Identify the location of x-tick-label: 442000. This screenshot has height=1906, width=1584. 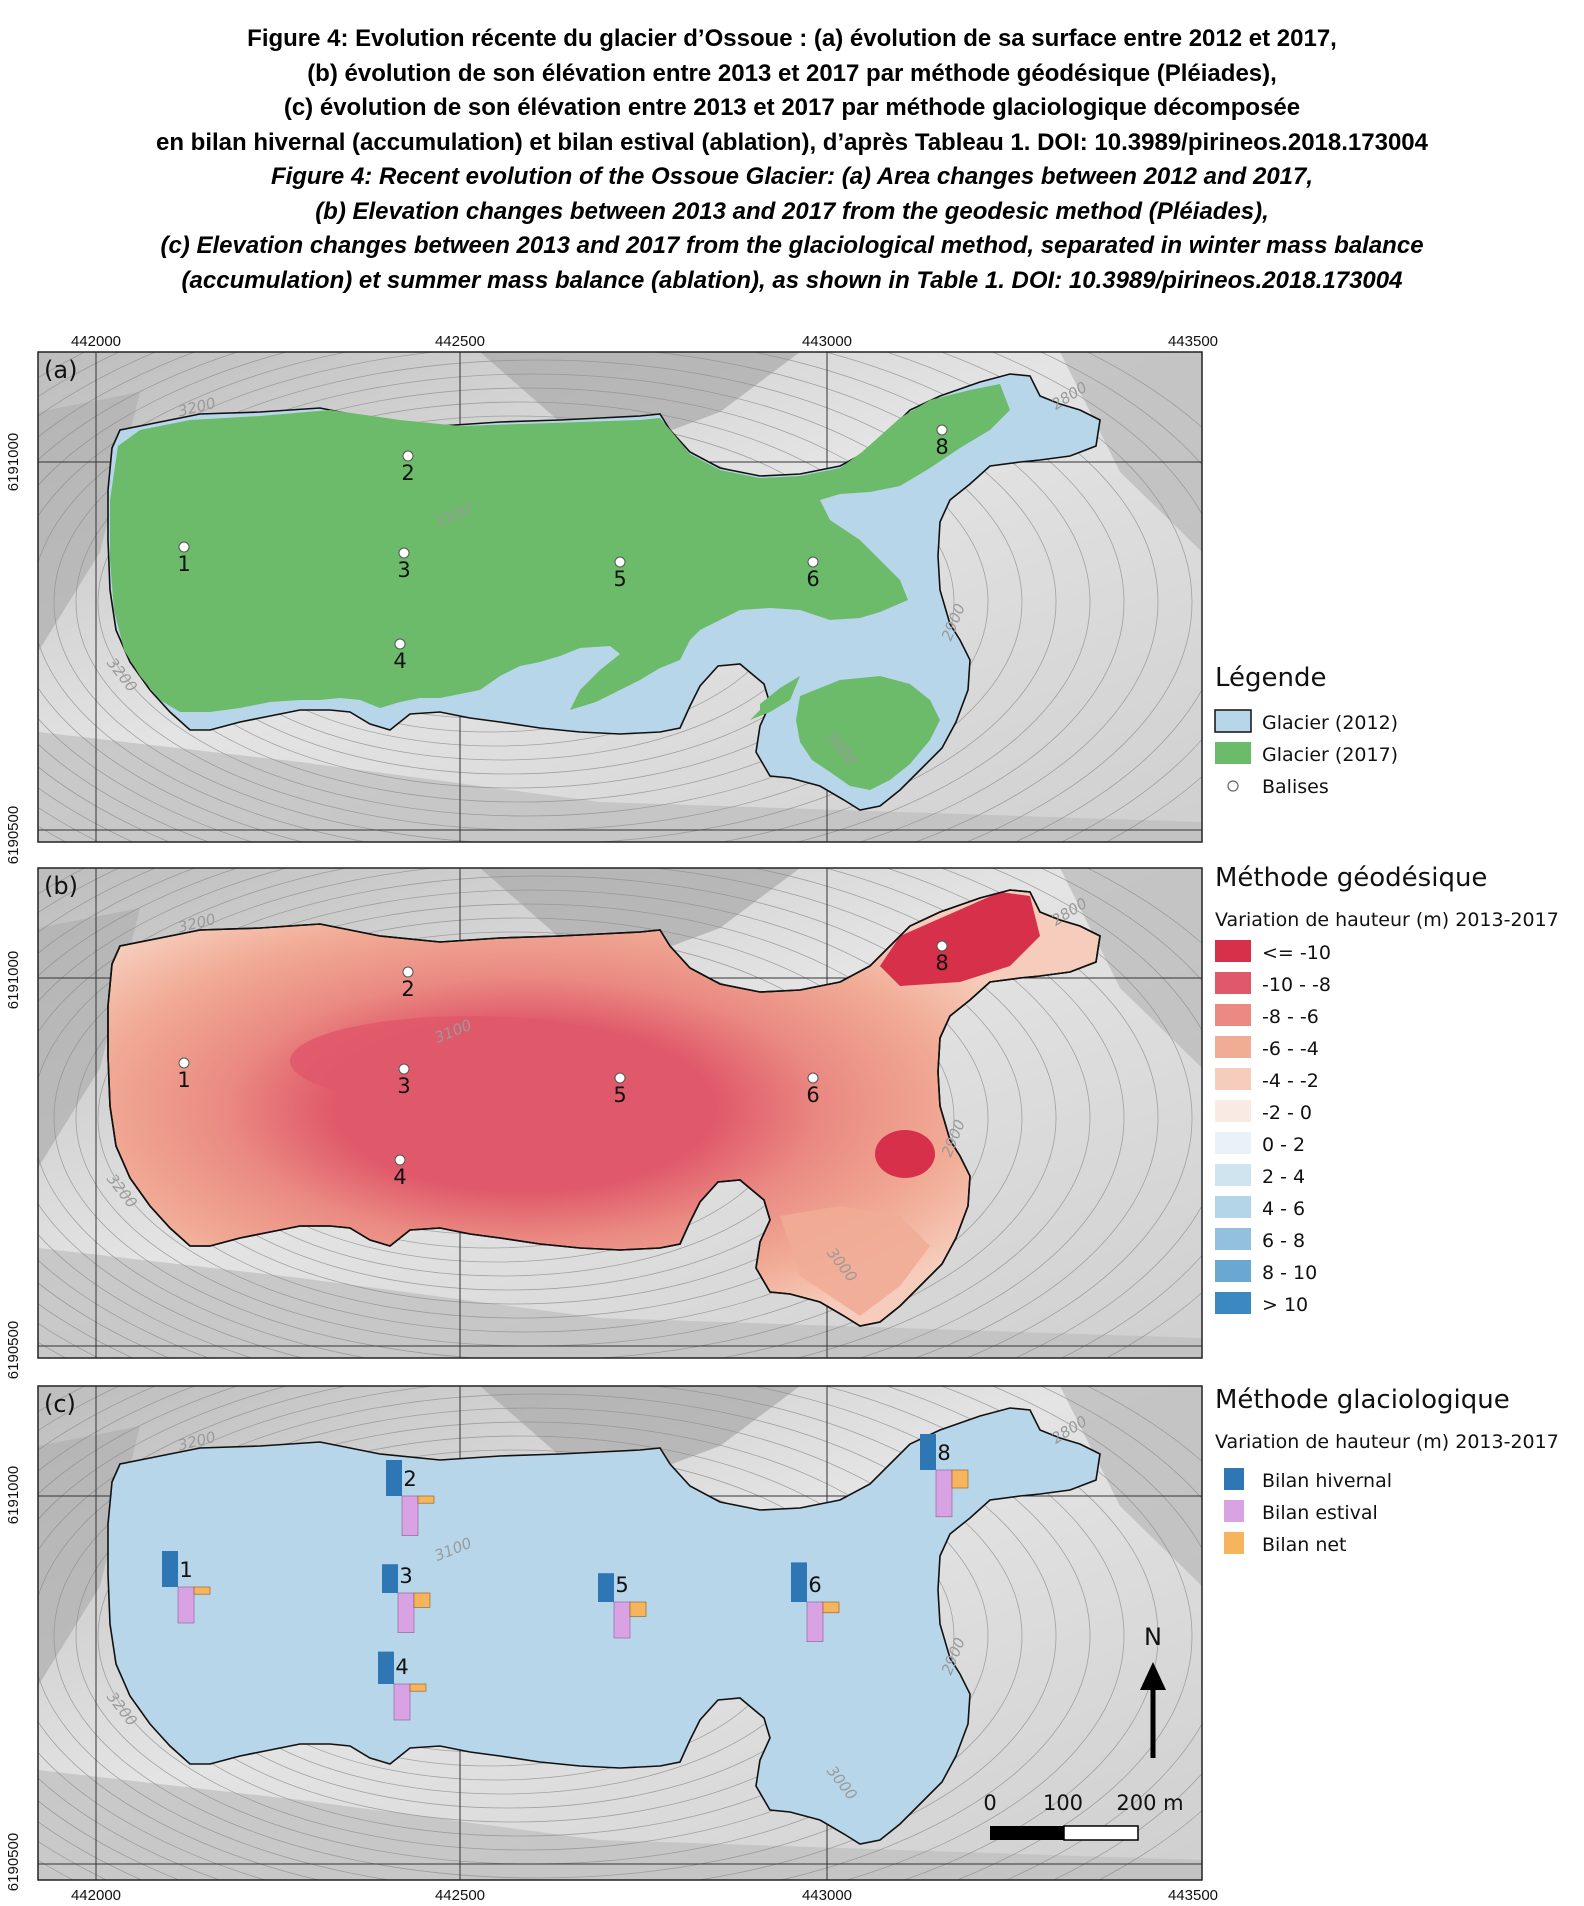
(96, 1895).